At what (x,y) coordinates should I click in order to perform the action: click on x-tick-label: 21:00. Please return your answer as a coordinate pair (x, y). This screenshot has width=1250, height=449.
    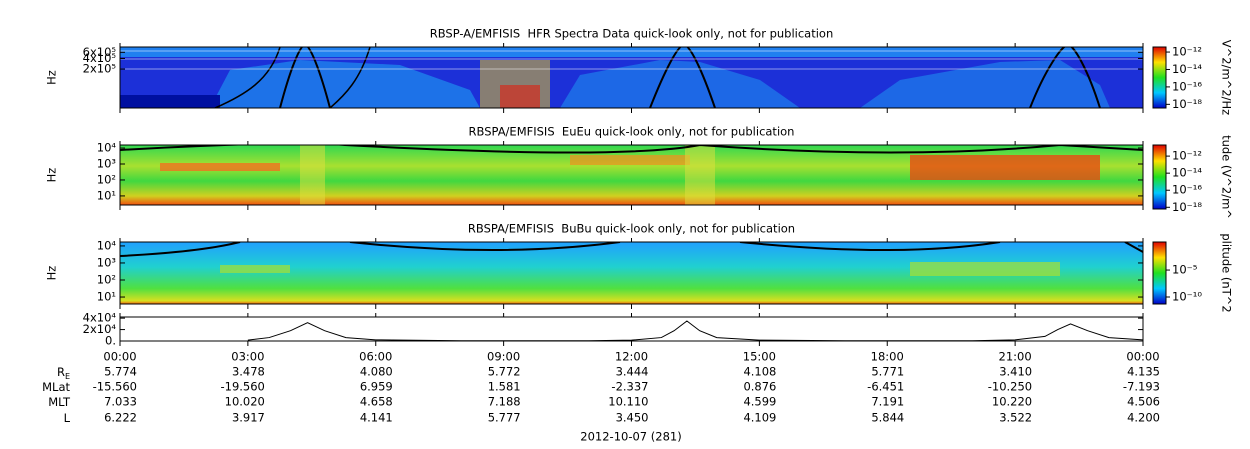
    Looking at the image, I should click on (1015, 357).